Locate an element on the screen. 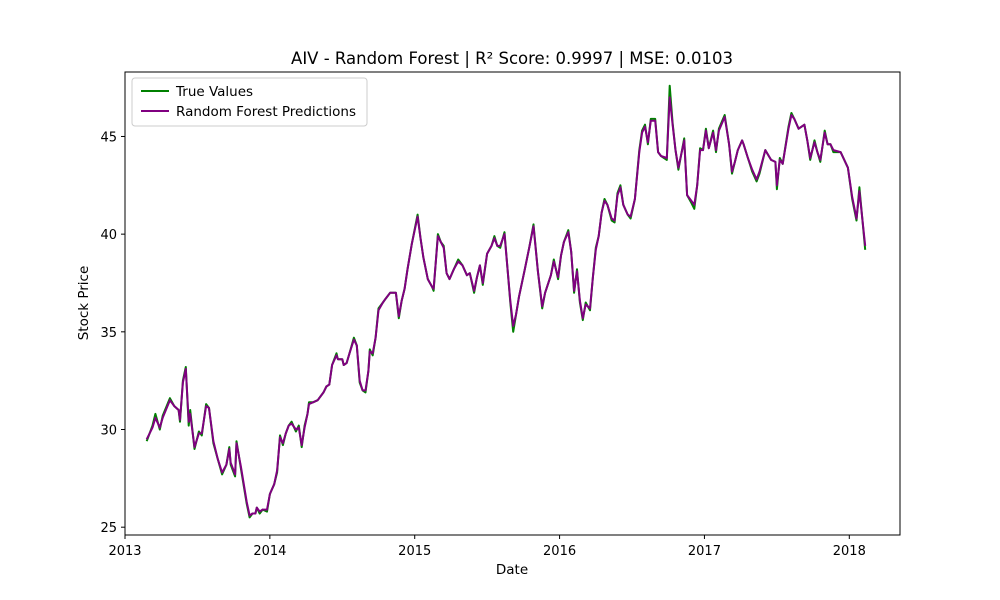 This screenshot has height=600, width=1000. x-axis: 2013 2014 2015 2016 2017 2018 is located at coordinates (487, 547).